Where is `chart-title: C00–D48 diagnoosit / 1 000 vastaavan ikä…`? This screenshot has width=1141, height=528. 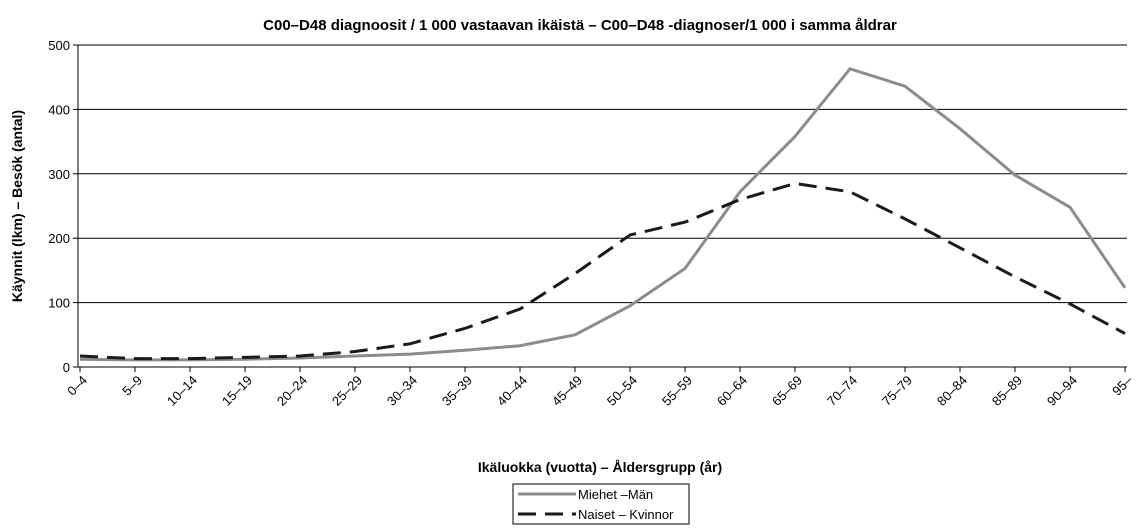 chart-title: C00–D48 diagnoosit / 1 000 vastaavan ikä… is located at coordinates (580, 25).